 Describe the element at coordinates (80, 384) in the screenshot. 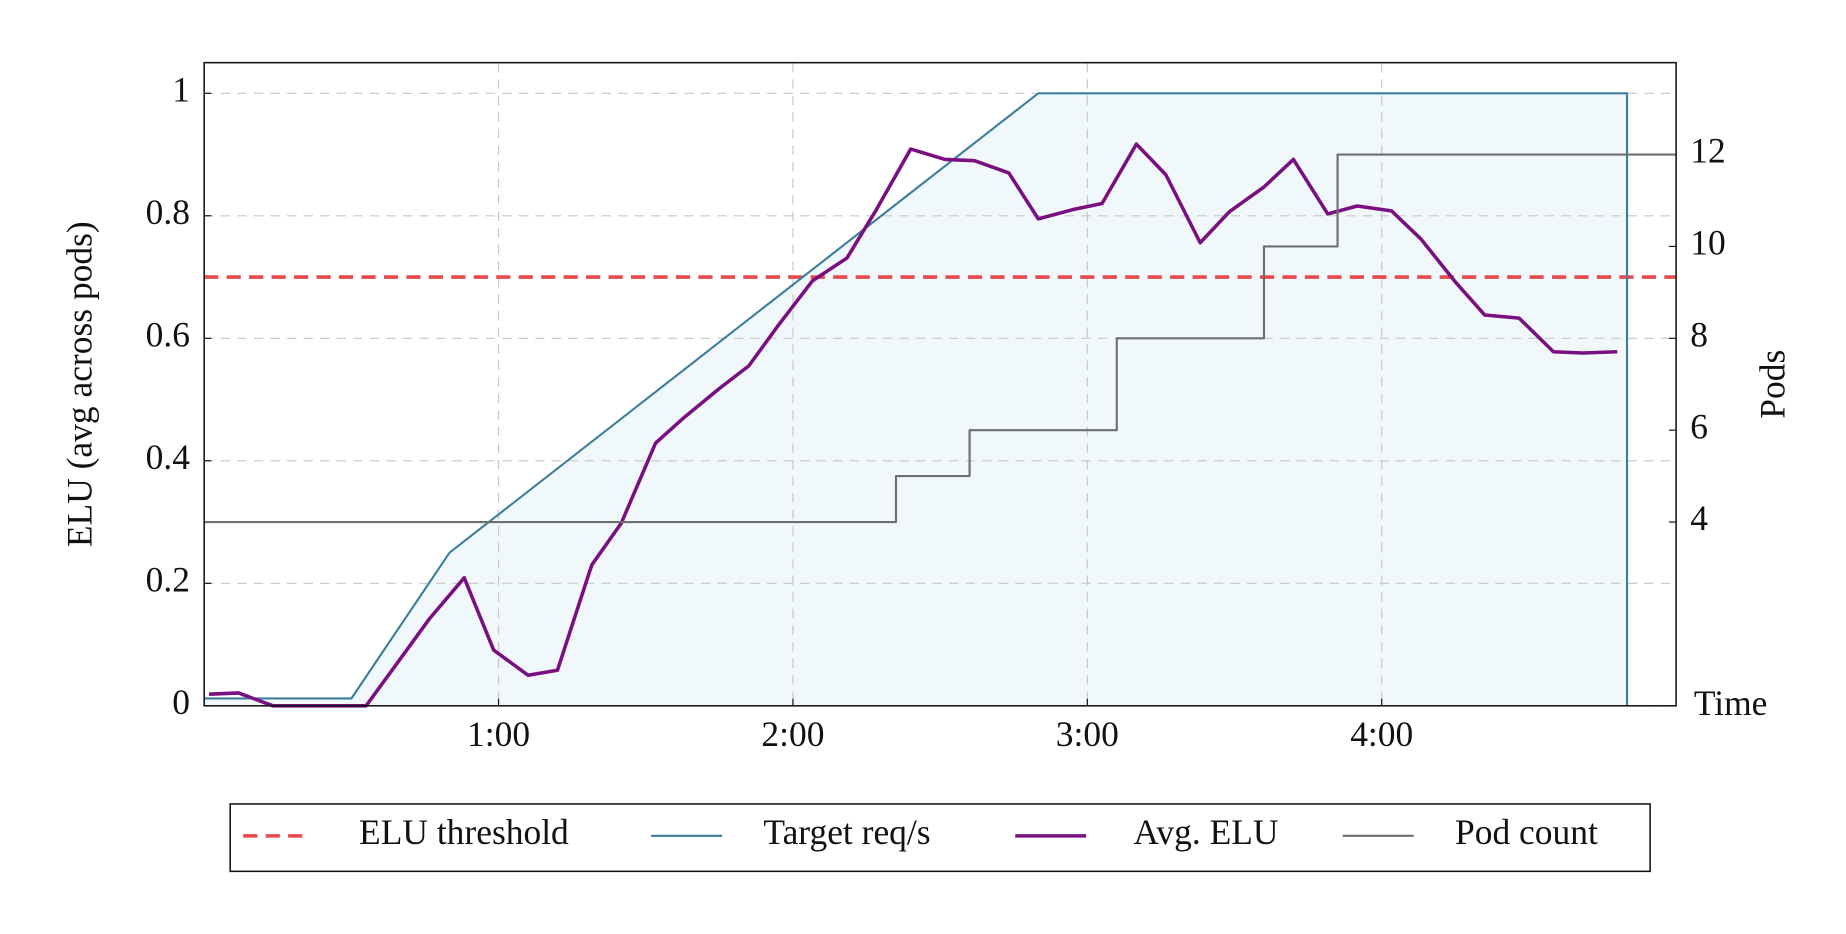

I see `y-axis-label: ELU (avg across pods)` at that location.